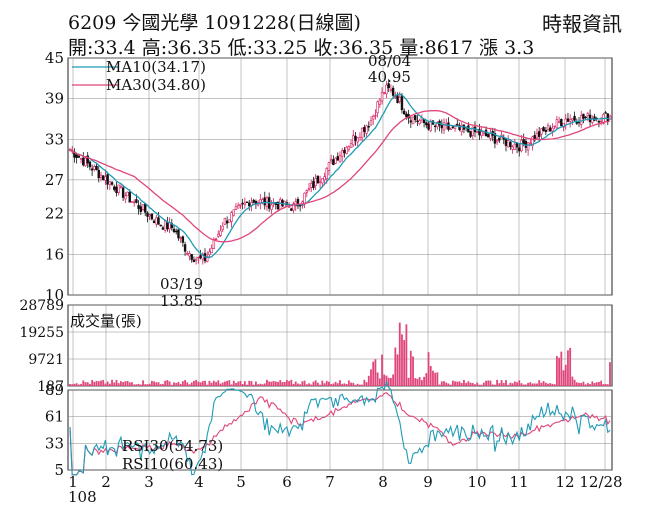 The image size is (656, 525). Describe the element at coordinates (214, 23) in the screenshot. I see `chart-title: 6209 今國光學 1091228(日線圖)` at that location.